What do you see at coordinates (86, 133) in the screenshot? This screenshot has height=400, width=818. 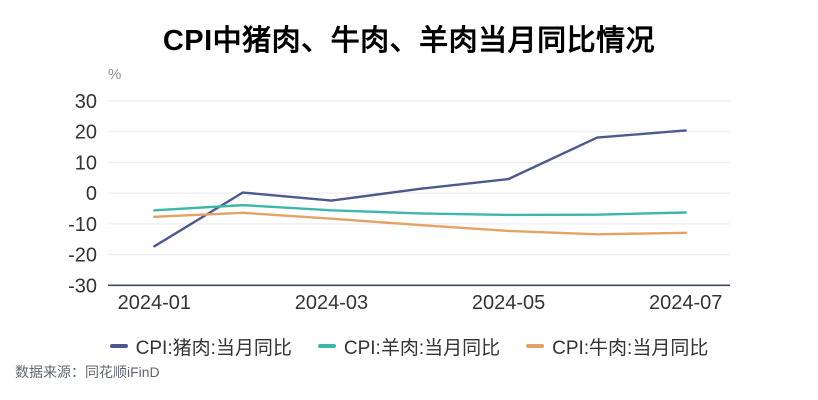 I see `y-tick-label: 20` at bounding box center [86, 133].